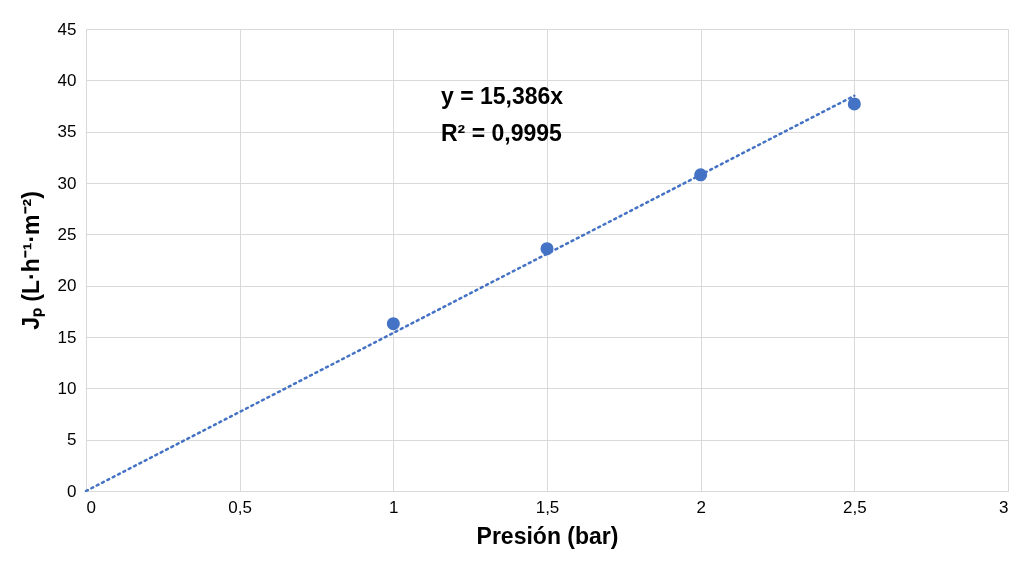  What do you see at coordinates (855, 507) in the screenshot?
I see `x-tick-label: 2,5` at bounding box center [855, 507].